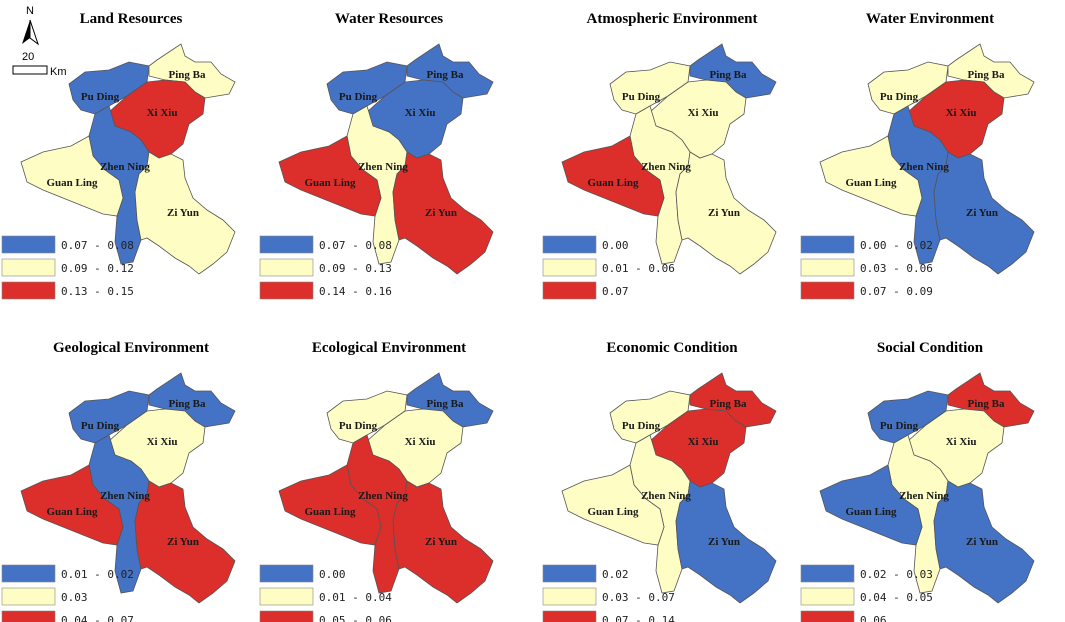 The image size is (1065, 622). Describe the element at coordinates (873, 618) in the screenshot. I see `legend-label-high: 0.06` at that location.